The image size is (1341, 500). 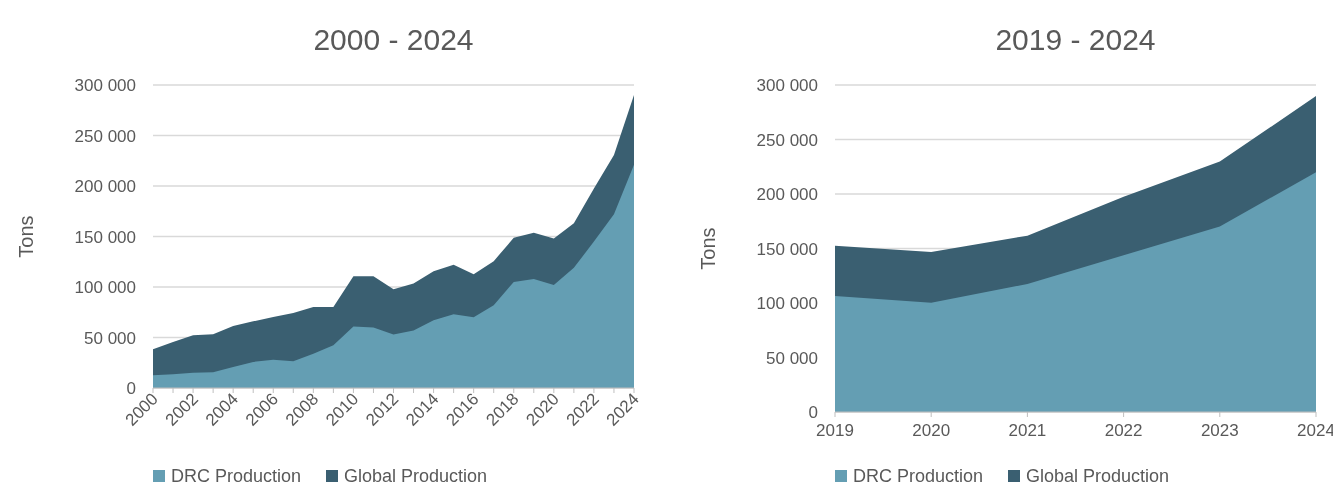 I want to click on x-tick-label: 2021, so click(x=1027, y=430).